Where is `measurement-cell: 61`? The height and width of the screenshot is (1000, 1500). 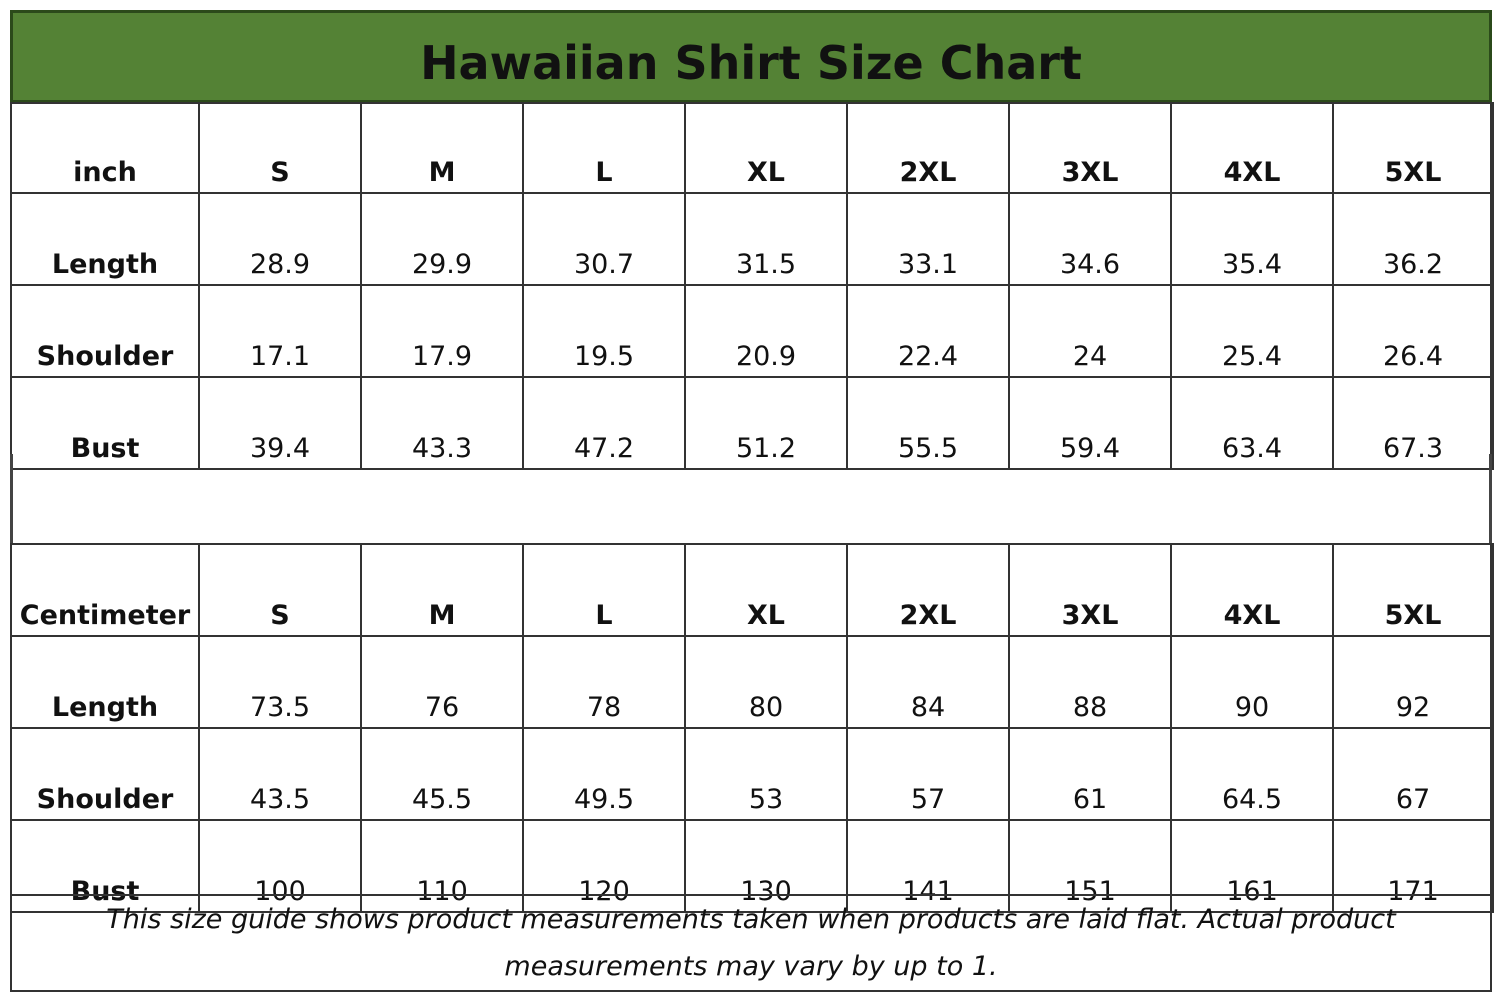
measurement-cell: 61 is located at coordinates (1090, 774).